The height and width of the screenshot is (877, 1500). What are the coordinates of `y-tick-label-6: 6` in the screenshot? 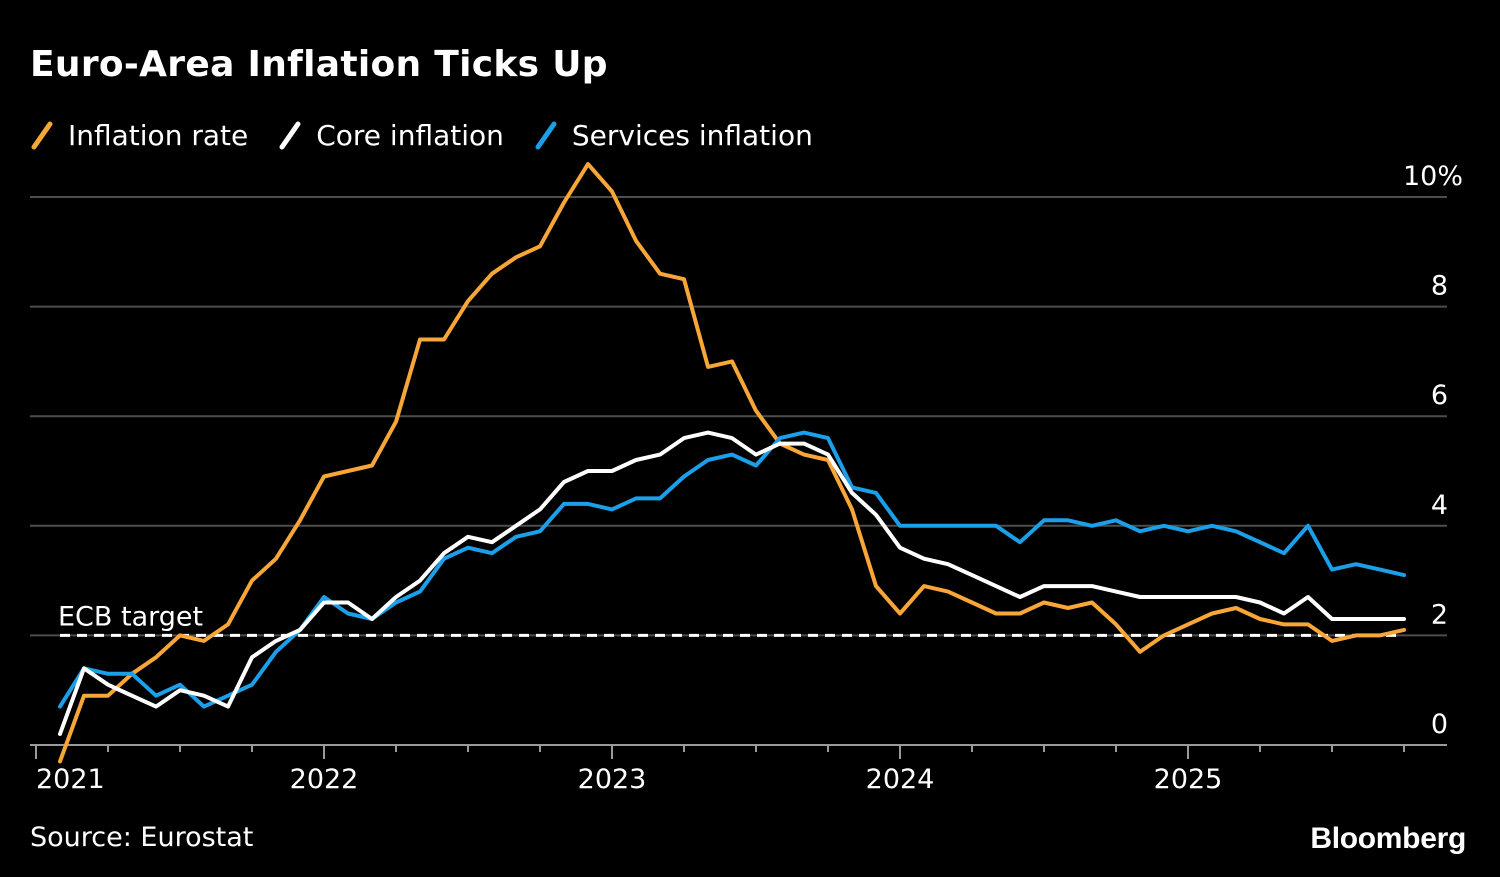 It's located at (1439, 395).